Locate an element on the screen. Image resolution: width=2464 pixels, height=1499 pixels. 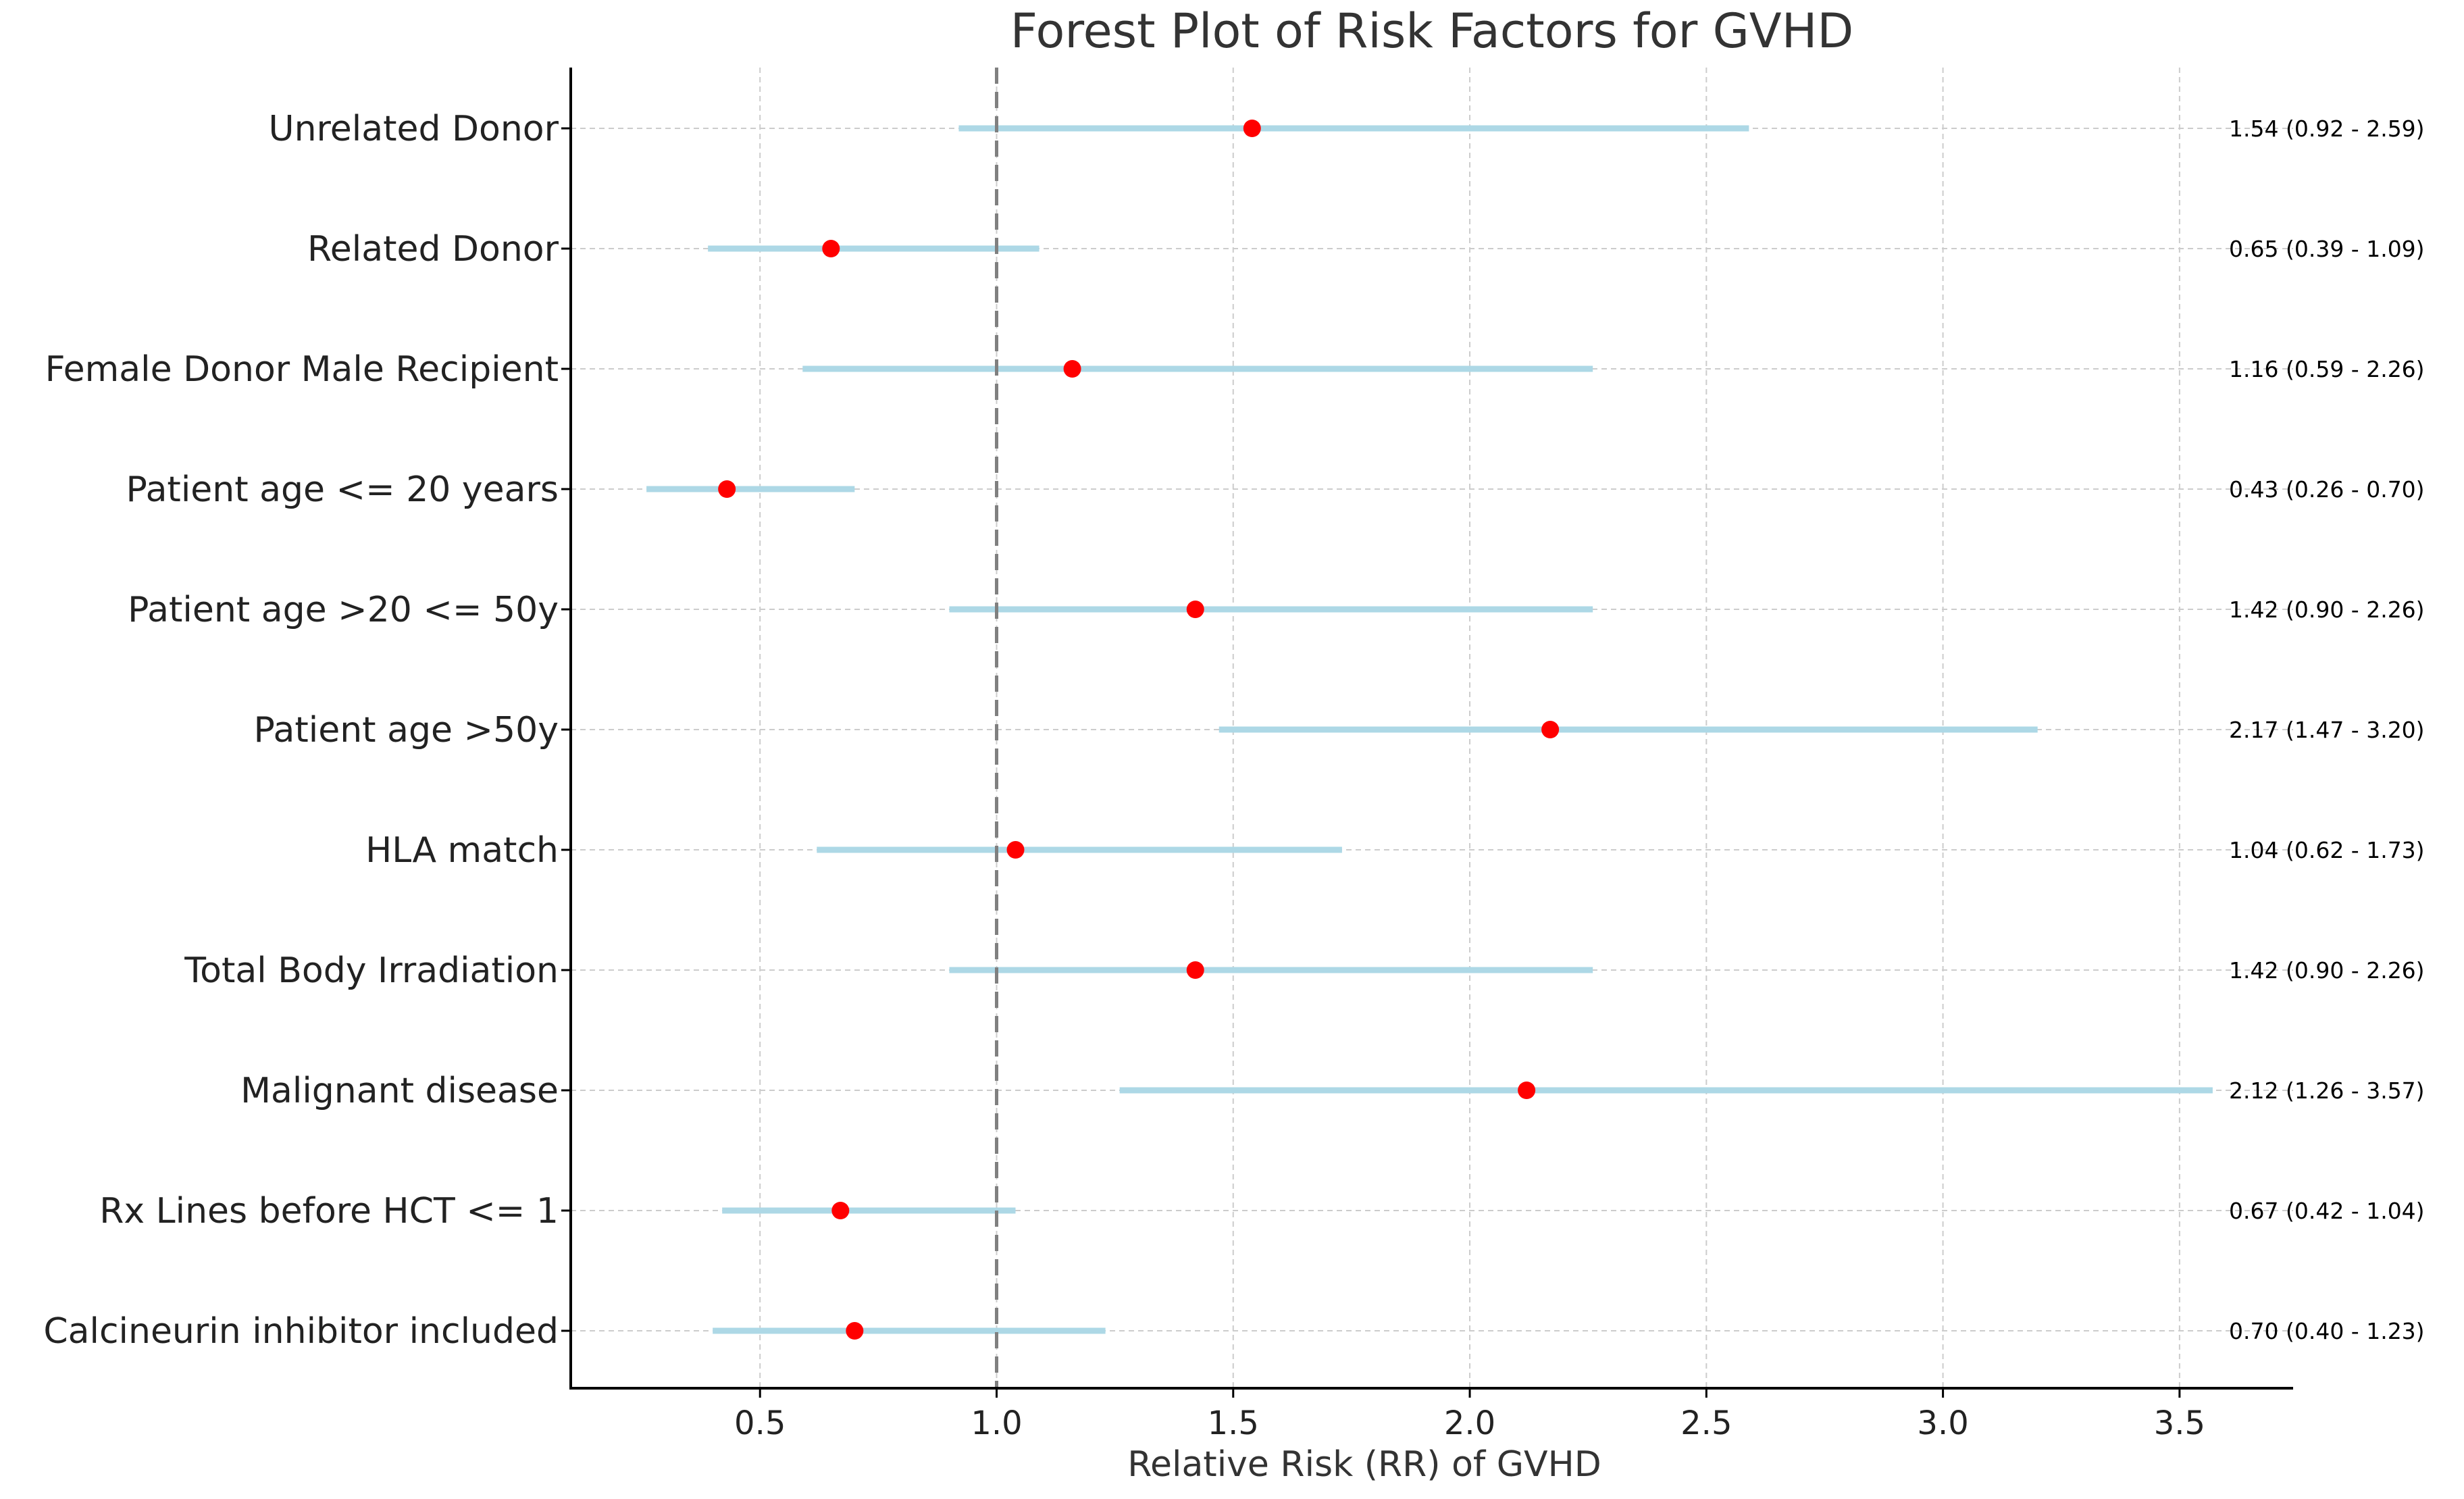
category-label: Unrelated Donor is located at coordinates (414, 129).